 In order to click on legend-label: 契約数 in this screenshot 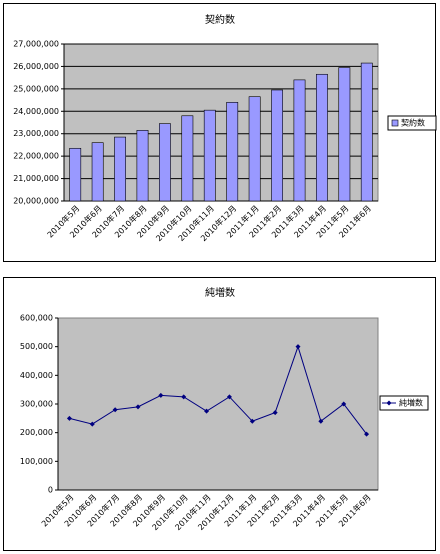, I will do `click(413, 123)`.